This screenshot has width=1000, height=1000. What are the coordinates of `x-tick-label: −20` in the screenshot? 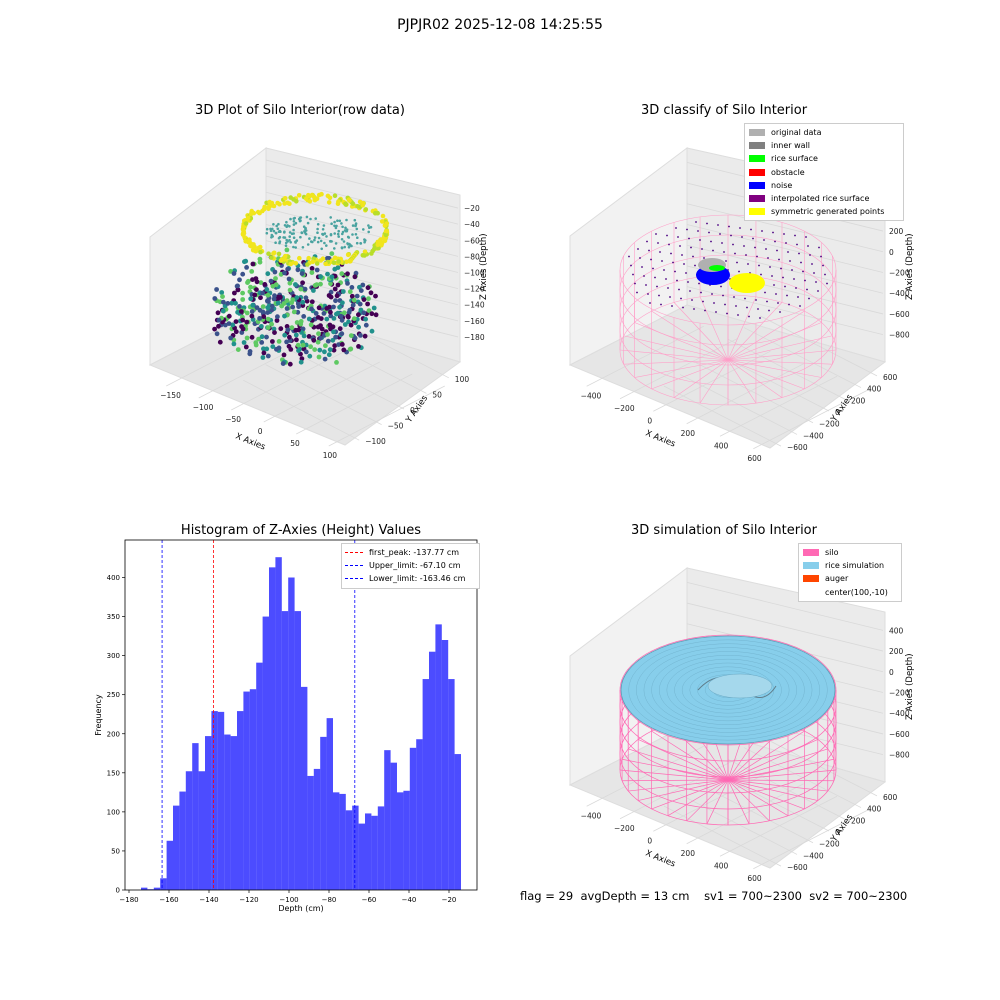 It's located at (449, 900).